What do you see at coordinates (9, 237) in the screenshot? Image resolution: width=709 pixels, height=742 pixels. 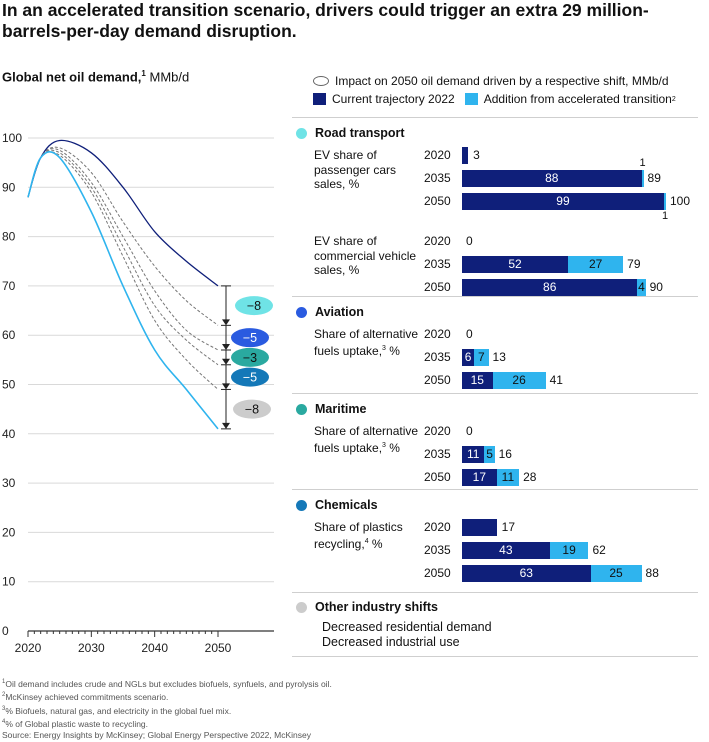 I see `y-tick-label: 80` at bounding box center [9, 237].